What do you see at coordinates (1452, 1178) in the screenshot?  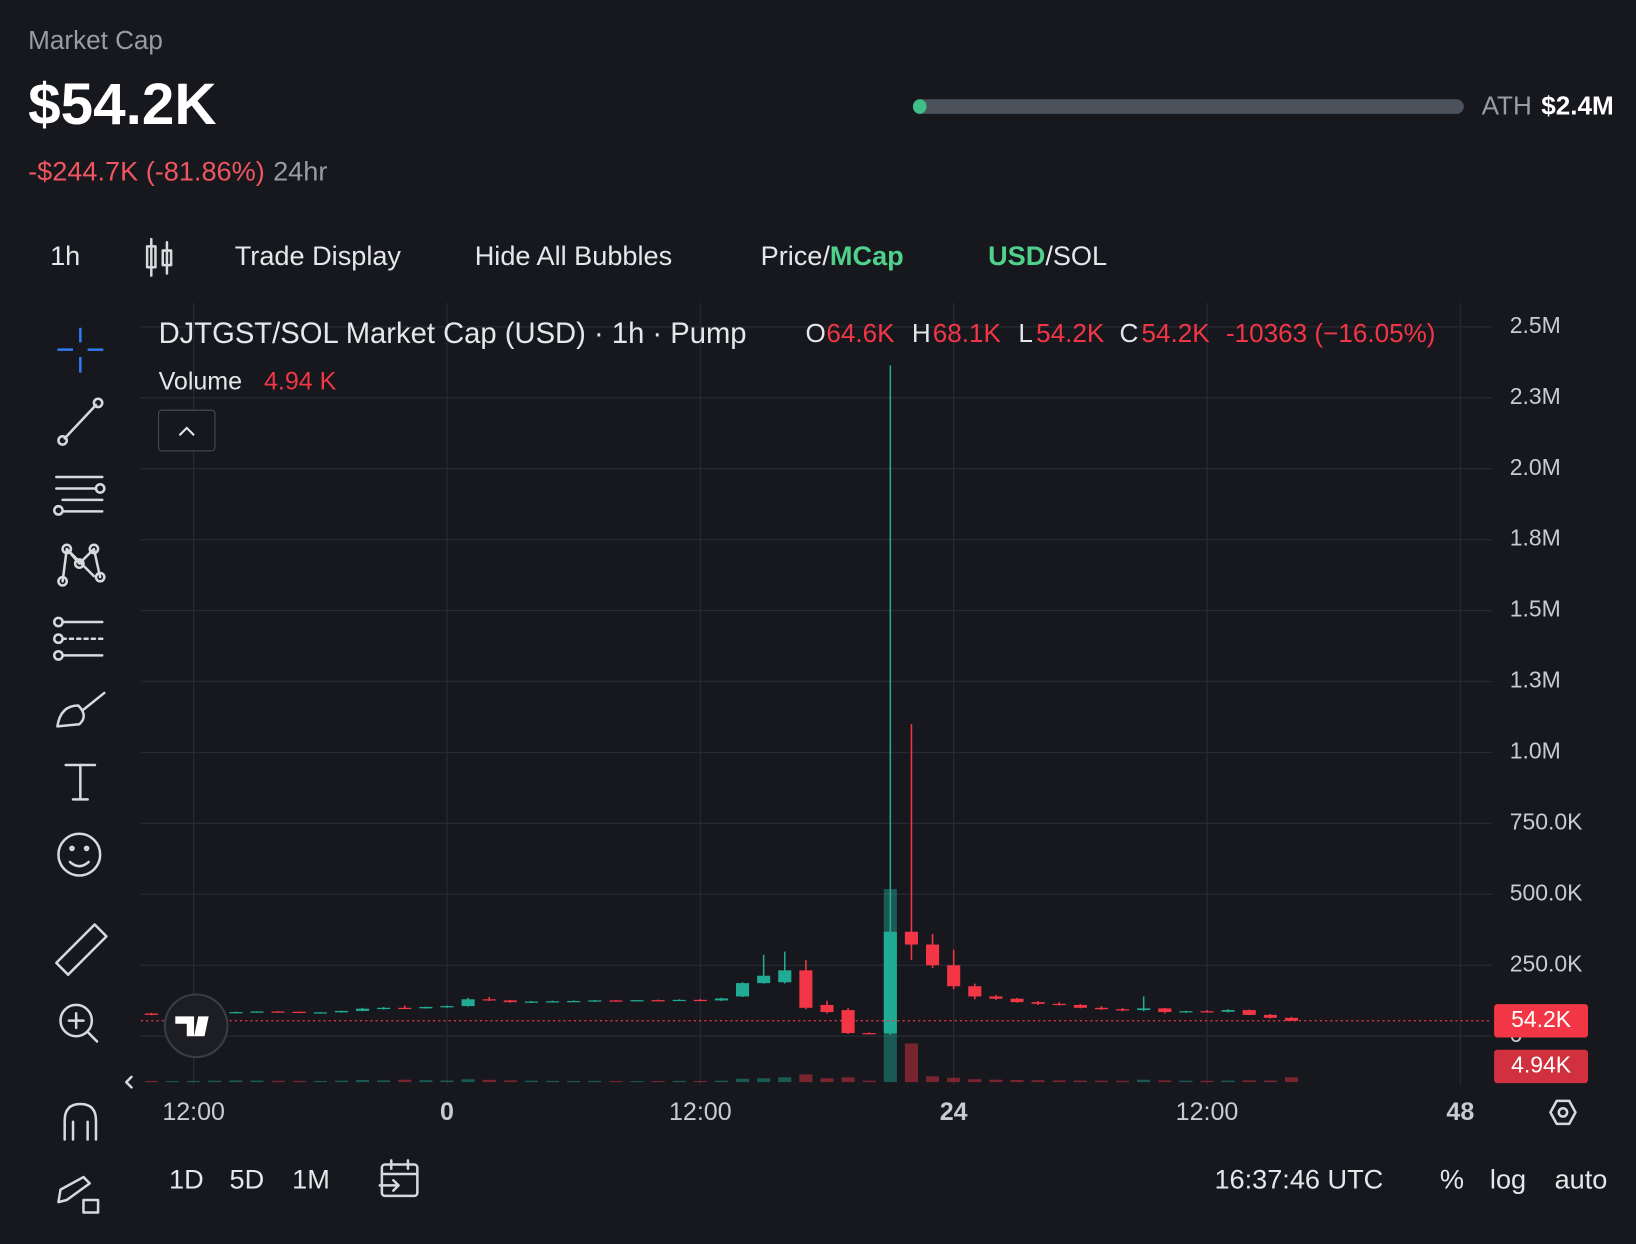 I see `scale-option: %` at bounding box center [1452, 1178].